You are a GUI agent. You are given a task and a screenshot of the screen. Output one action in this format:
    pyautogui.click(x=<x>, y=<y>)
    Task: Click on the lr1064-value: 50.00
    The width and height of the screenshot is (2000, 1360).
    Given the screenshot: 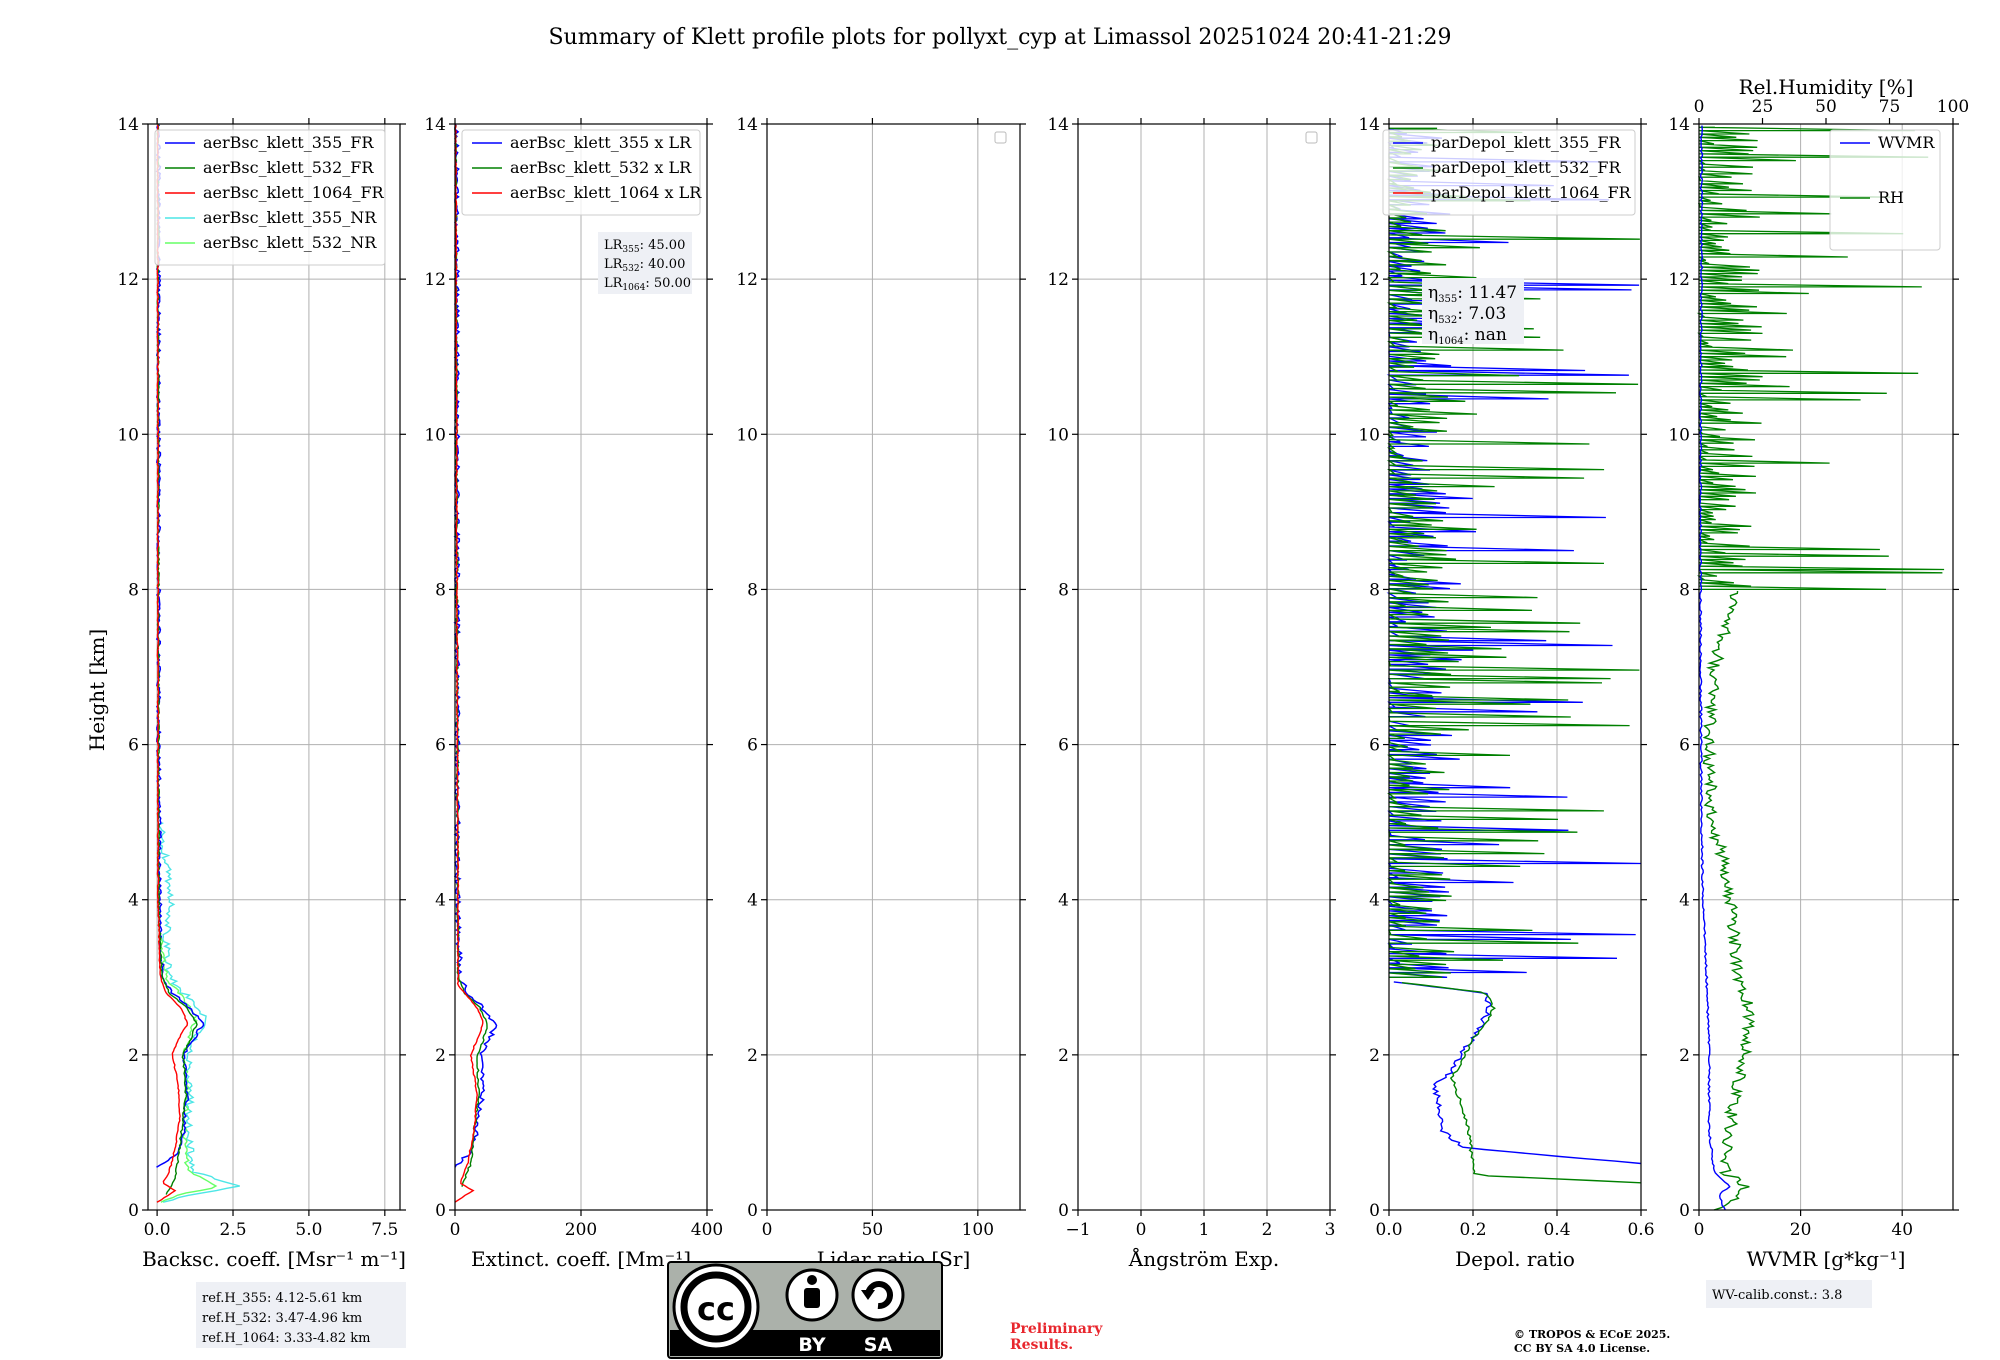 What is the action you would take?
    pyautogui.click(x=672, y=283)
    